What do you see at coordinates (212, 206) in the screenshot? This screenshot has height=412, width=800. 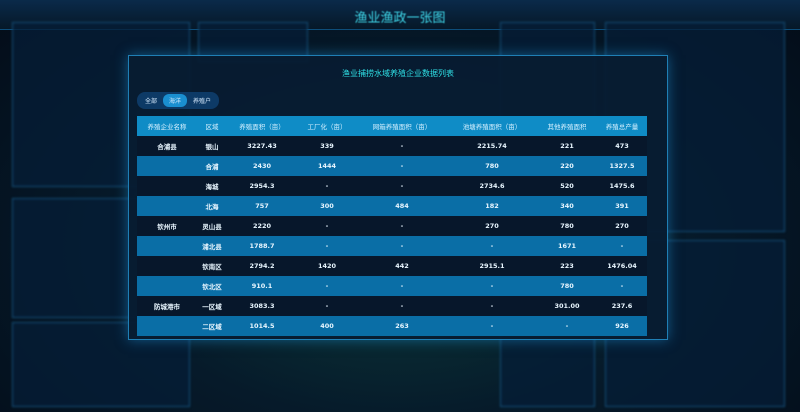 I see `table-cell: 北海` at bounding box center [212, 206].